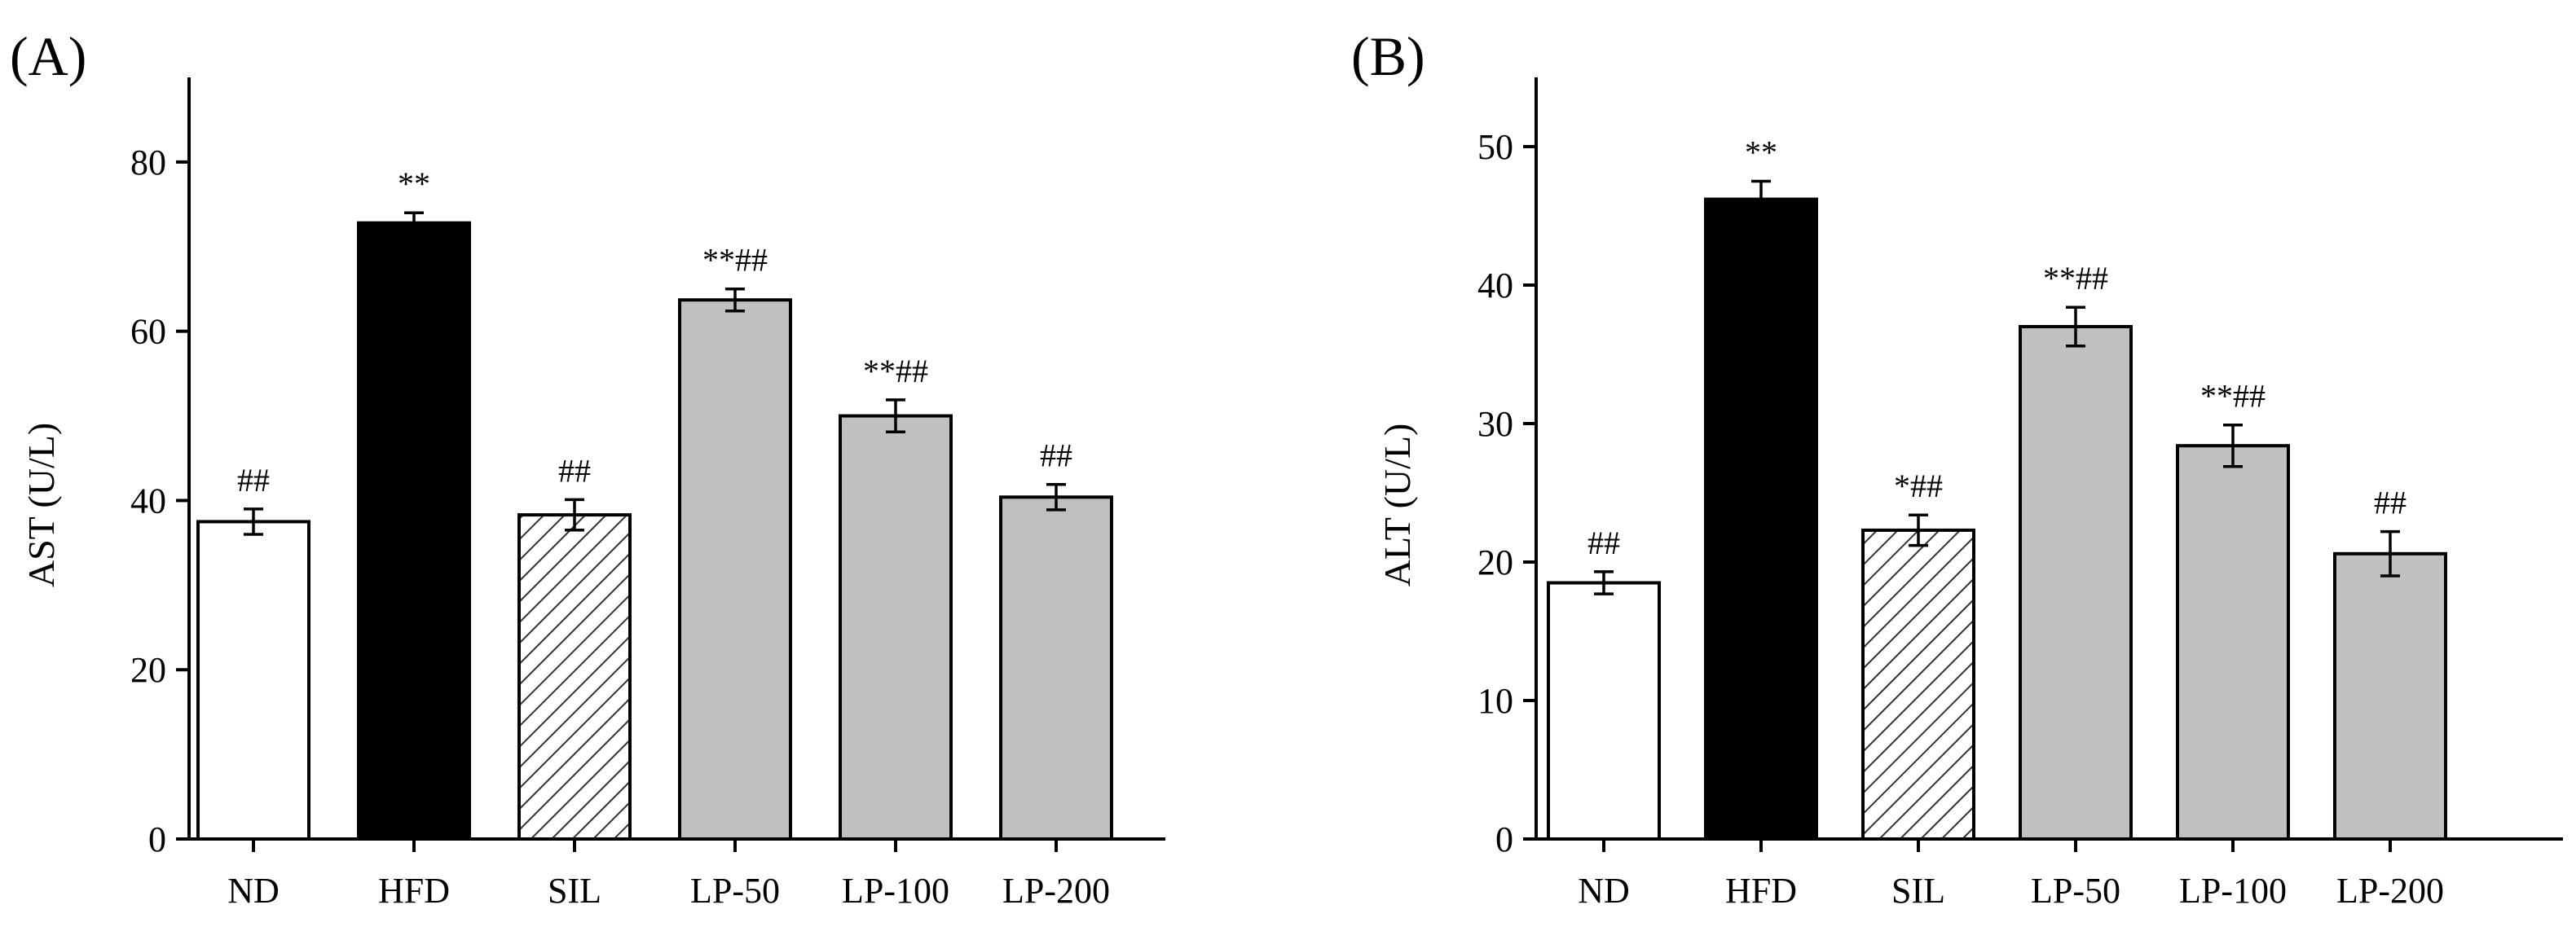 This screenshot has width=2576, height=940. Describe the element at coordinates (157, 839) in the screenshot. I see `panel-a-y-tick-label: 0` at that location.